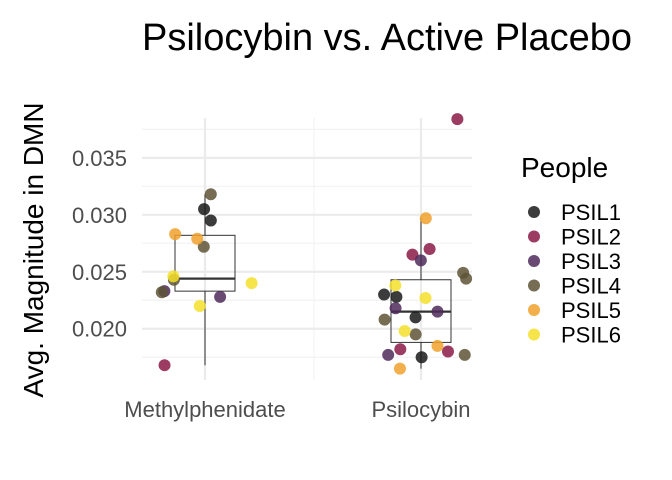 The width and height of the screenshot is (672, 480). Describe the element at coordinates (204, 409) in the screenshot. I see `x-tick-label: Methylphenidate` at that location.